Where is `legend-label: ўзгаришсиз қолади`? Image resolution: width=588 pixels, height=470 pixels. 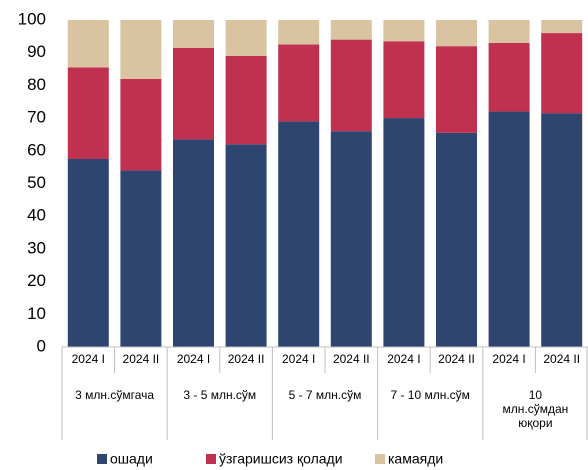
legend-label: ўзгаришсиз қолади is located at coordinates (281, 459).